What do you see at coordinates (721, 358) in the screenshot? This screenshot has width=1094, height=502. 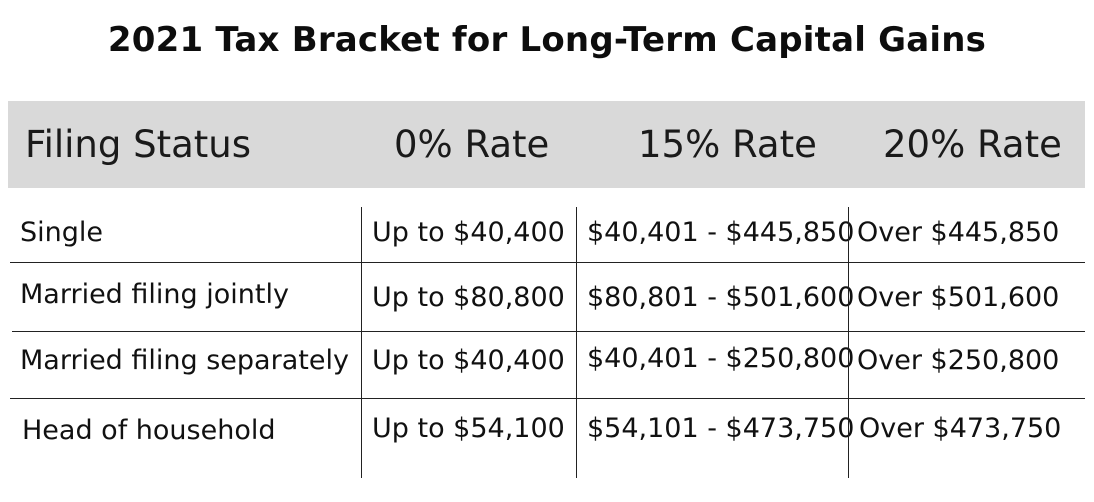 I see `rate-15-cell: $40,401 - $250,800` at bounding box center [721, 358].